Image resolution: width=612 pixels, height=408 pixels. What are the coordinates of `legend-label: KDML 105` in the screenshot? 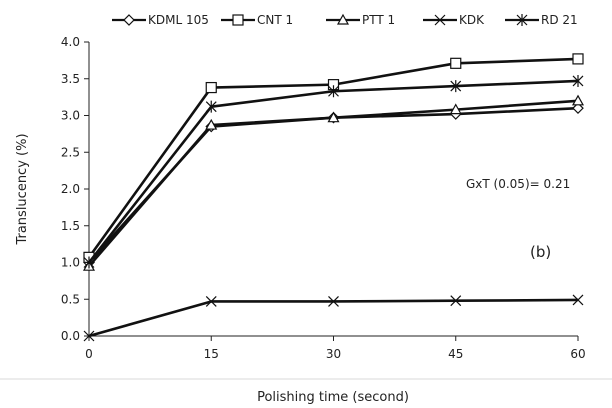 It's located at (178, 20).